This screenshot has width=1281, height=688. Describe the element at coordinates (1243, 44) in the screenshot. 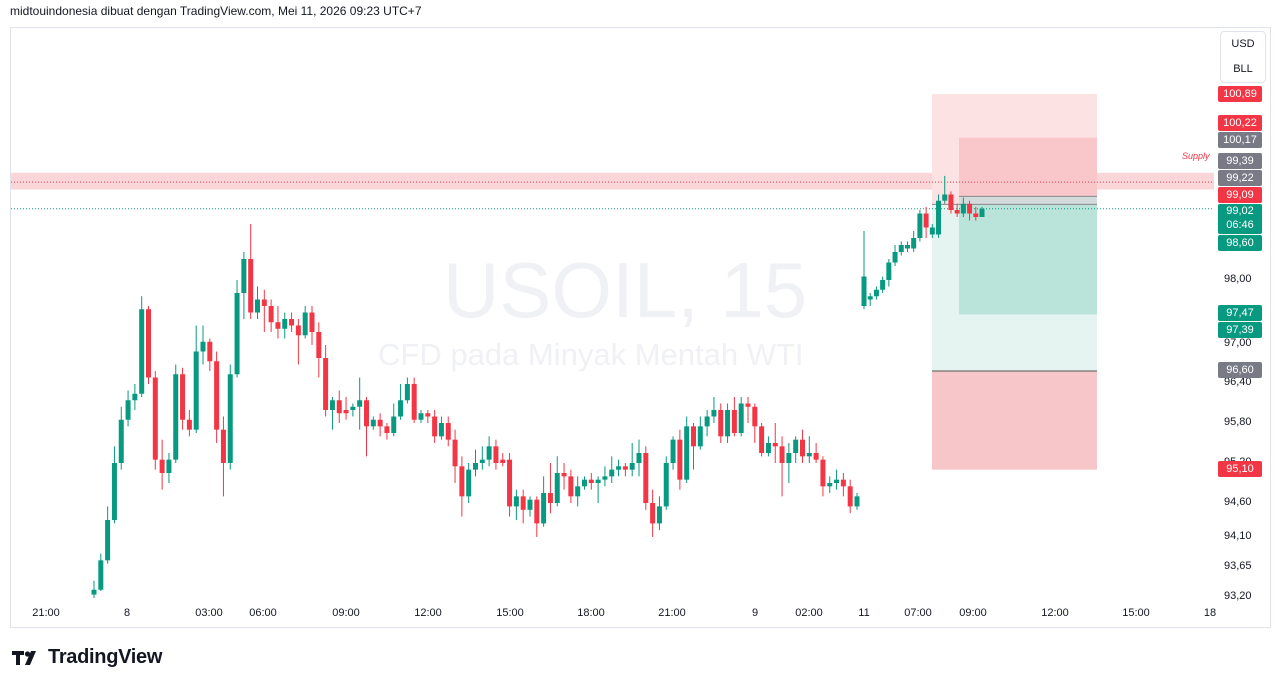

I see `currency-label: USD` at that location.